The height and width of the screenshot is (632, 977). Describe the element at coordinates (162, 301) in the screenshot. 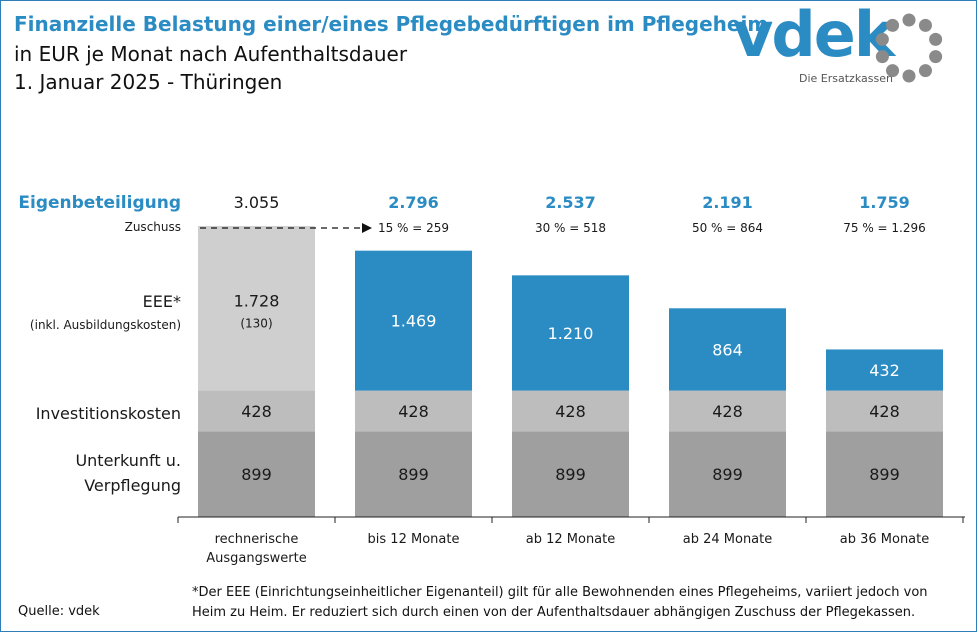

I see `row-label-eee: EEE*` at that location.